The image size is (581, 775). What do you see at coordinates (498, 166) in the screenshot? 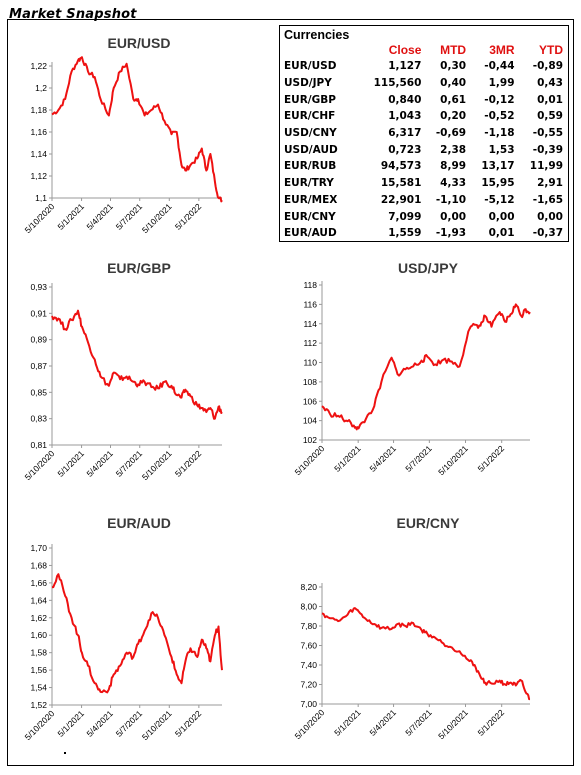
I see `value-cell: 13,17` at bounding box center [498, 166].